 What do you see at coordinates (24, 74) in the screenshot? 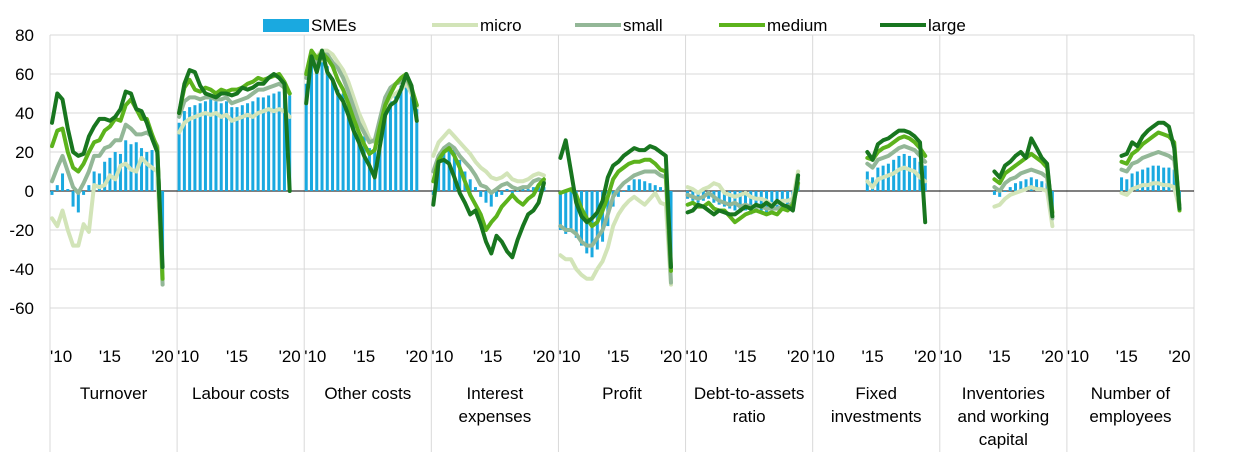
I see `y-tick-label: 60` at bounding box center [24, 74].